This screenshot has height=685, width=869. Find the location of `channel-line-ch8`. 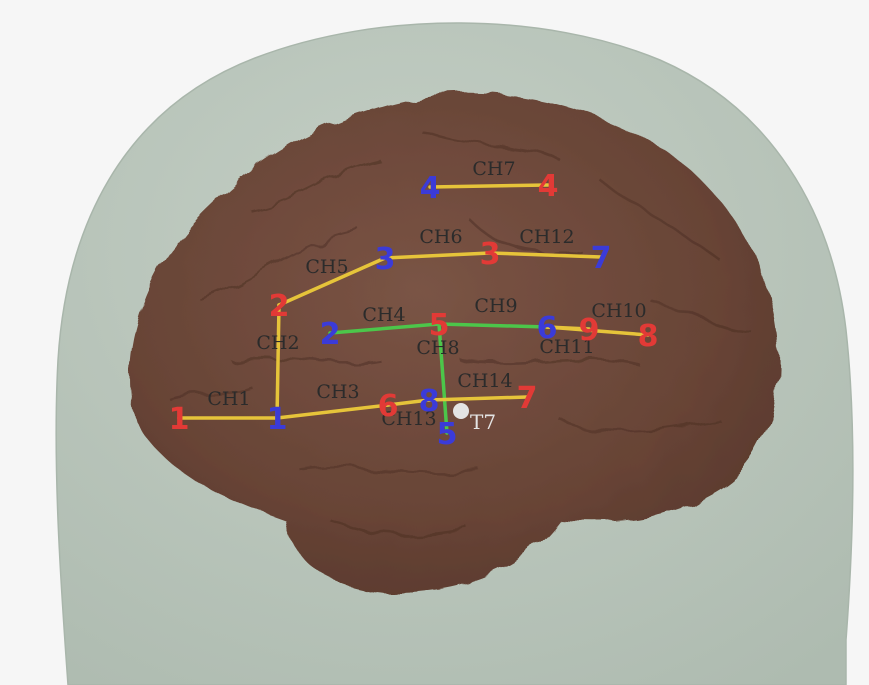

channel-line-ch8 is located at coordinates (443, 378).